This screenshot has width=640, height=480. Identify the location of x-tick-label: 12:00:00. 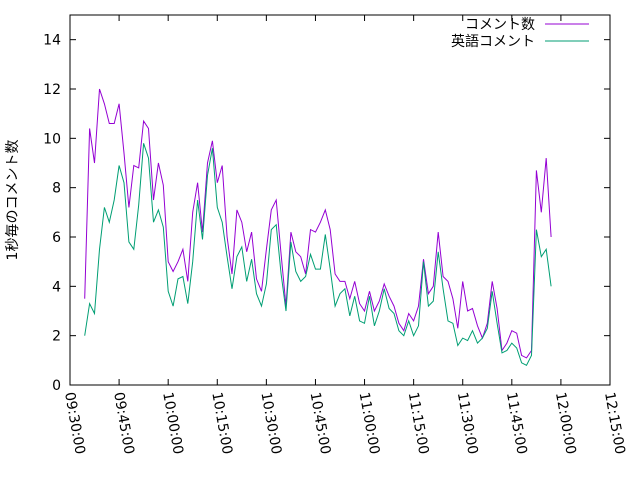
(565, 423).